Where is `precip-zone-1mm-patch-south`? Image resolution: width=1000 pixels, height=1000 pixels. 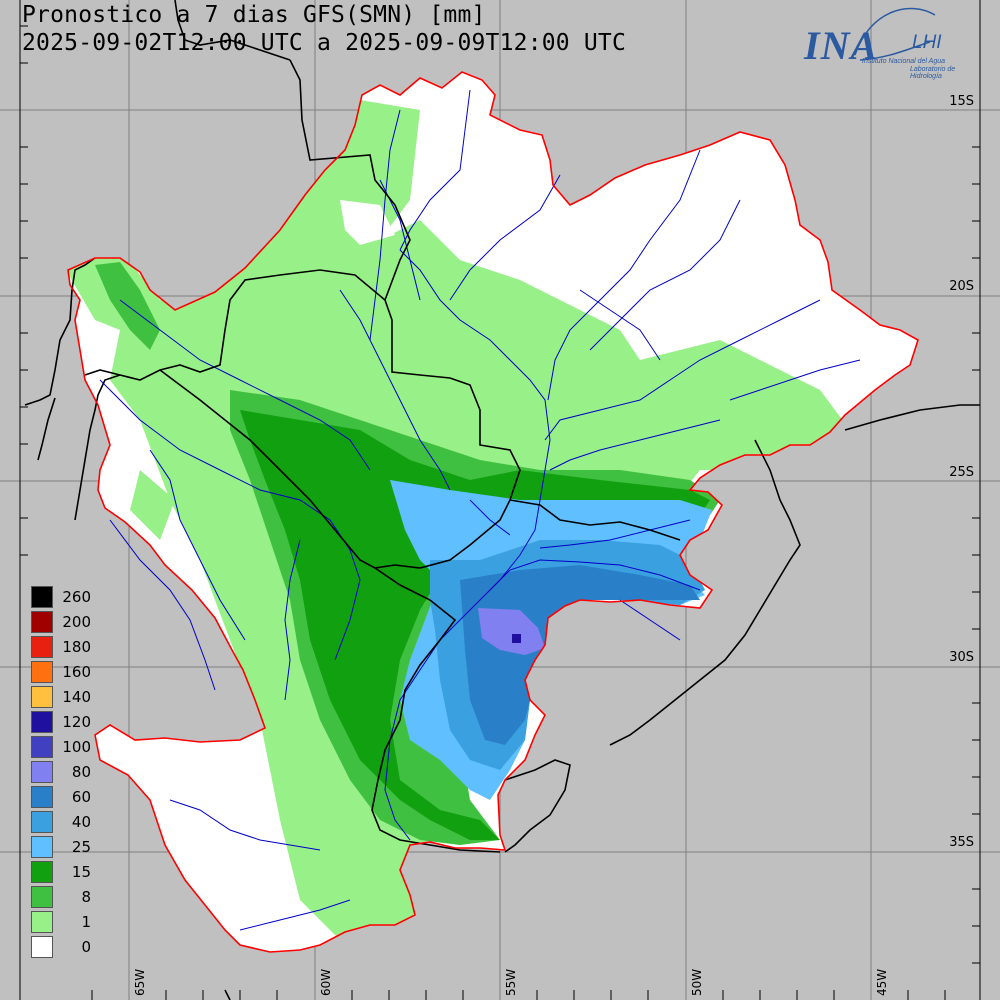
precip-zone-1mm-patch-south is located at coordinates (152, 505).